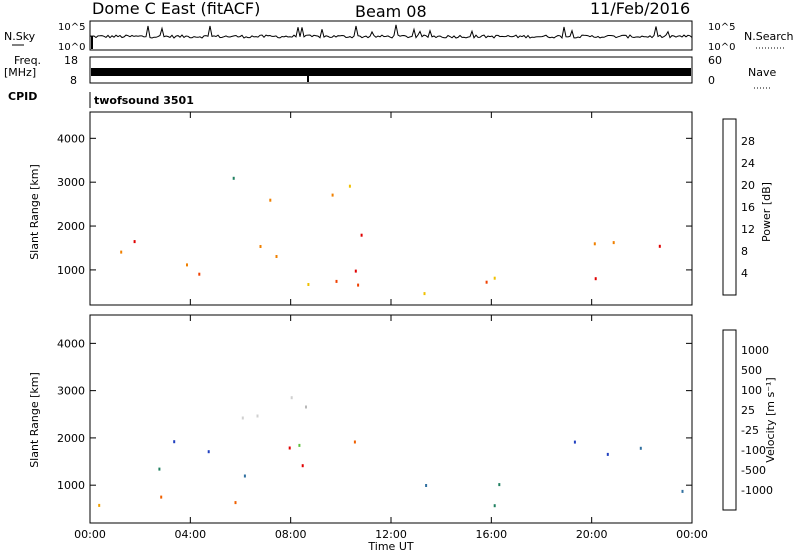  I want to click on colorbar-tick-label: 16, so click(748, 207).